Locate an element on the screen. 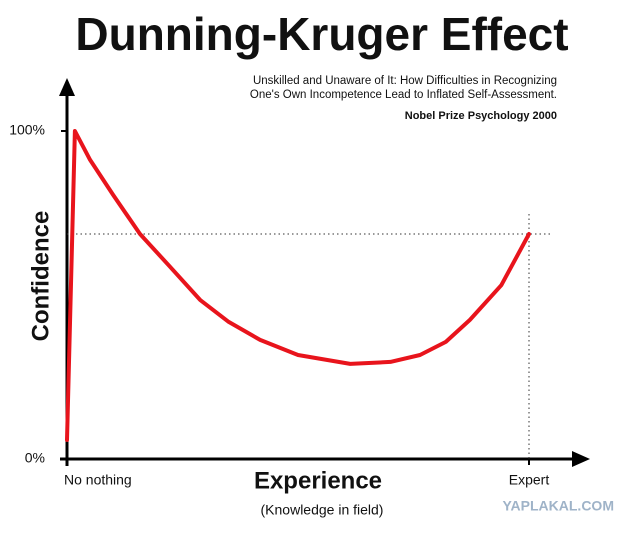 The height and width of the screenshot is (536, 640). chart-title: Dunning-Kruger Effect is located at coordinates (321, 34).